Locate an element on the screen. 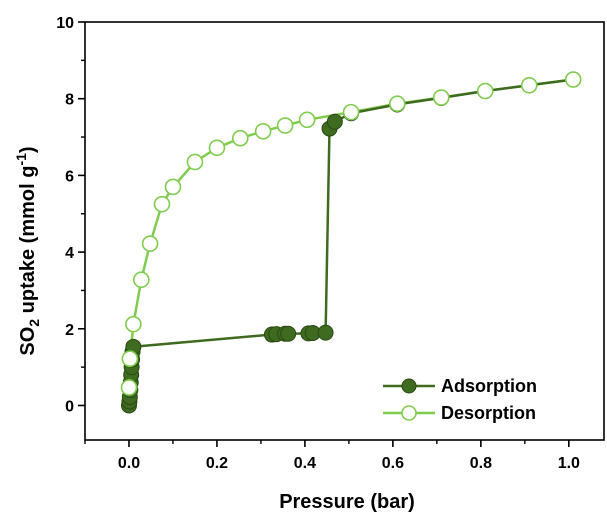 Image resolution: width=607 pixels, height=517 pixels. x-tick-label: 0.4 is located at coordinates (305, 463).